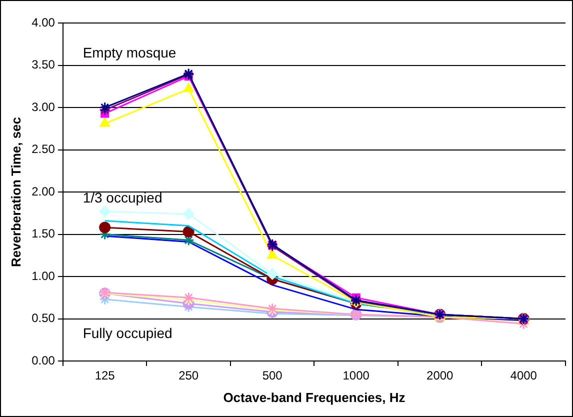  What do you see at coordinates (122, 198) in the screenshot?
I see `annotation: 1/3 occupied` at bounding box center [122, 198].